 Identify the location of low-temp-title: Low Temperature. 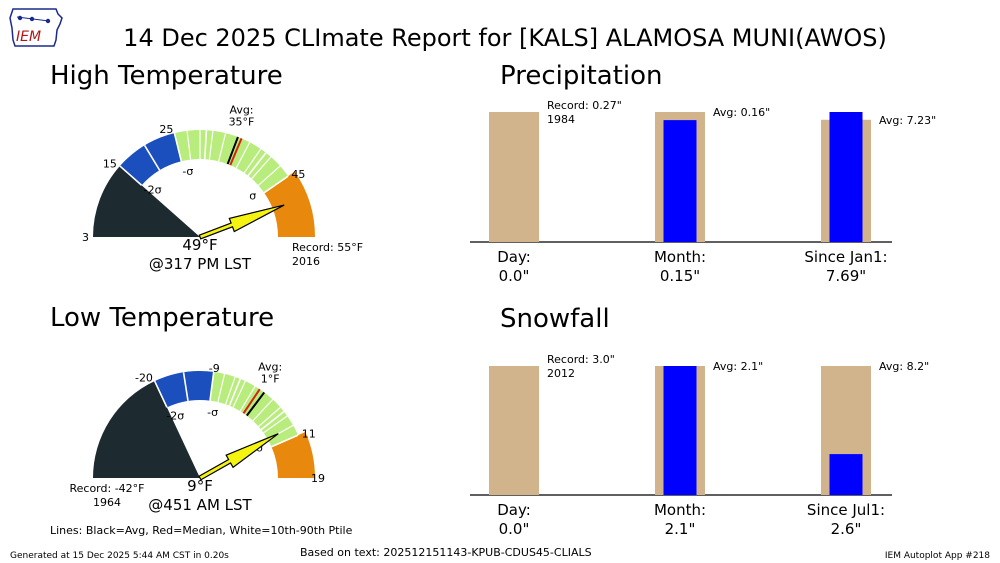
(162, 318).